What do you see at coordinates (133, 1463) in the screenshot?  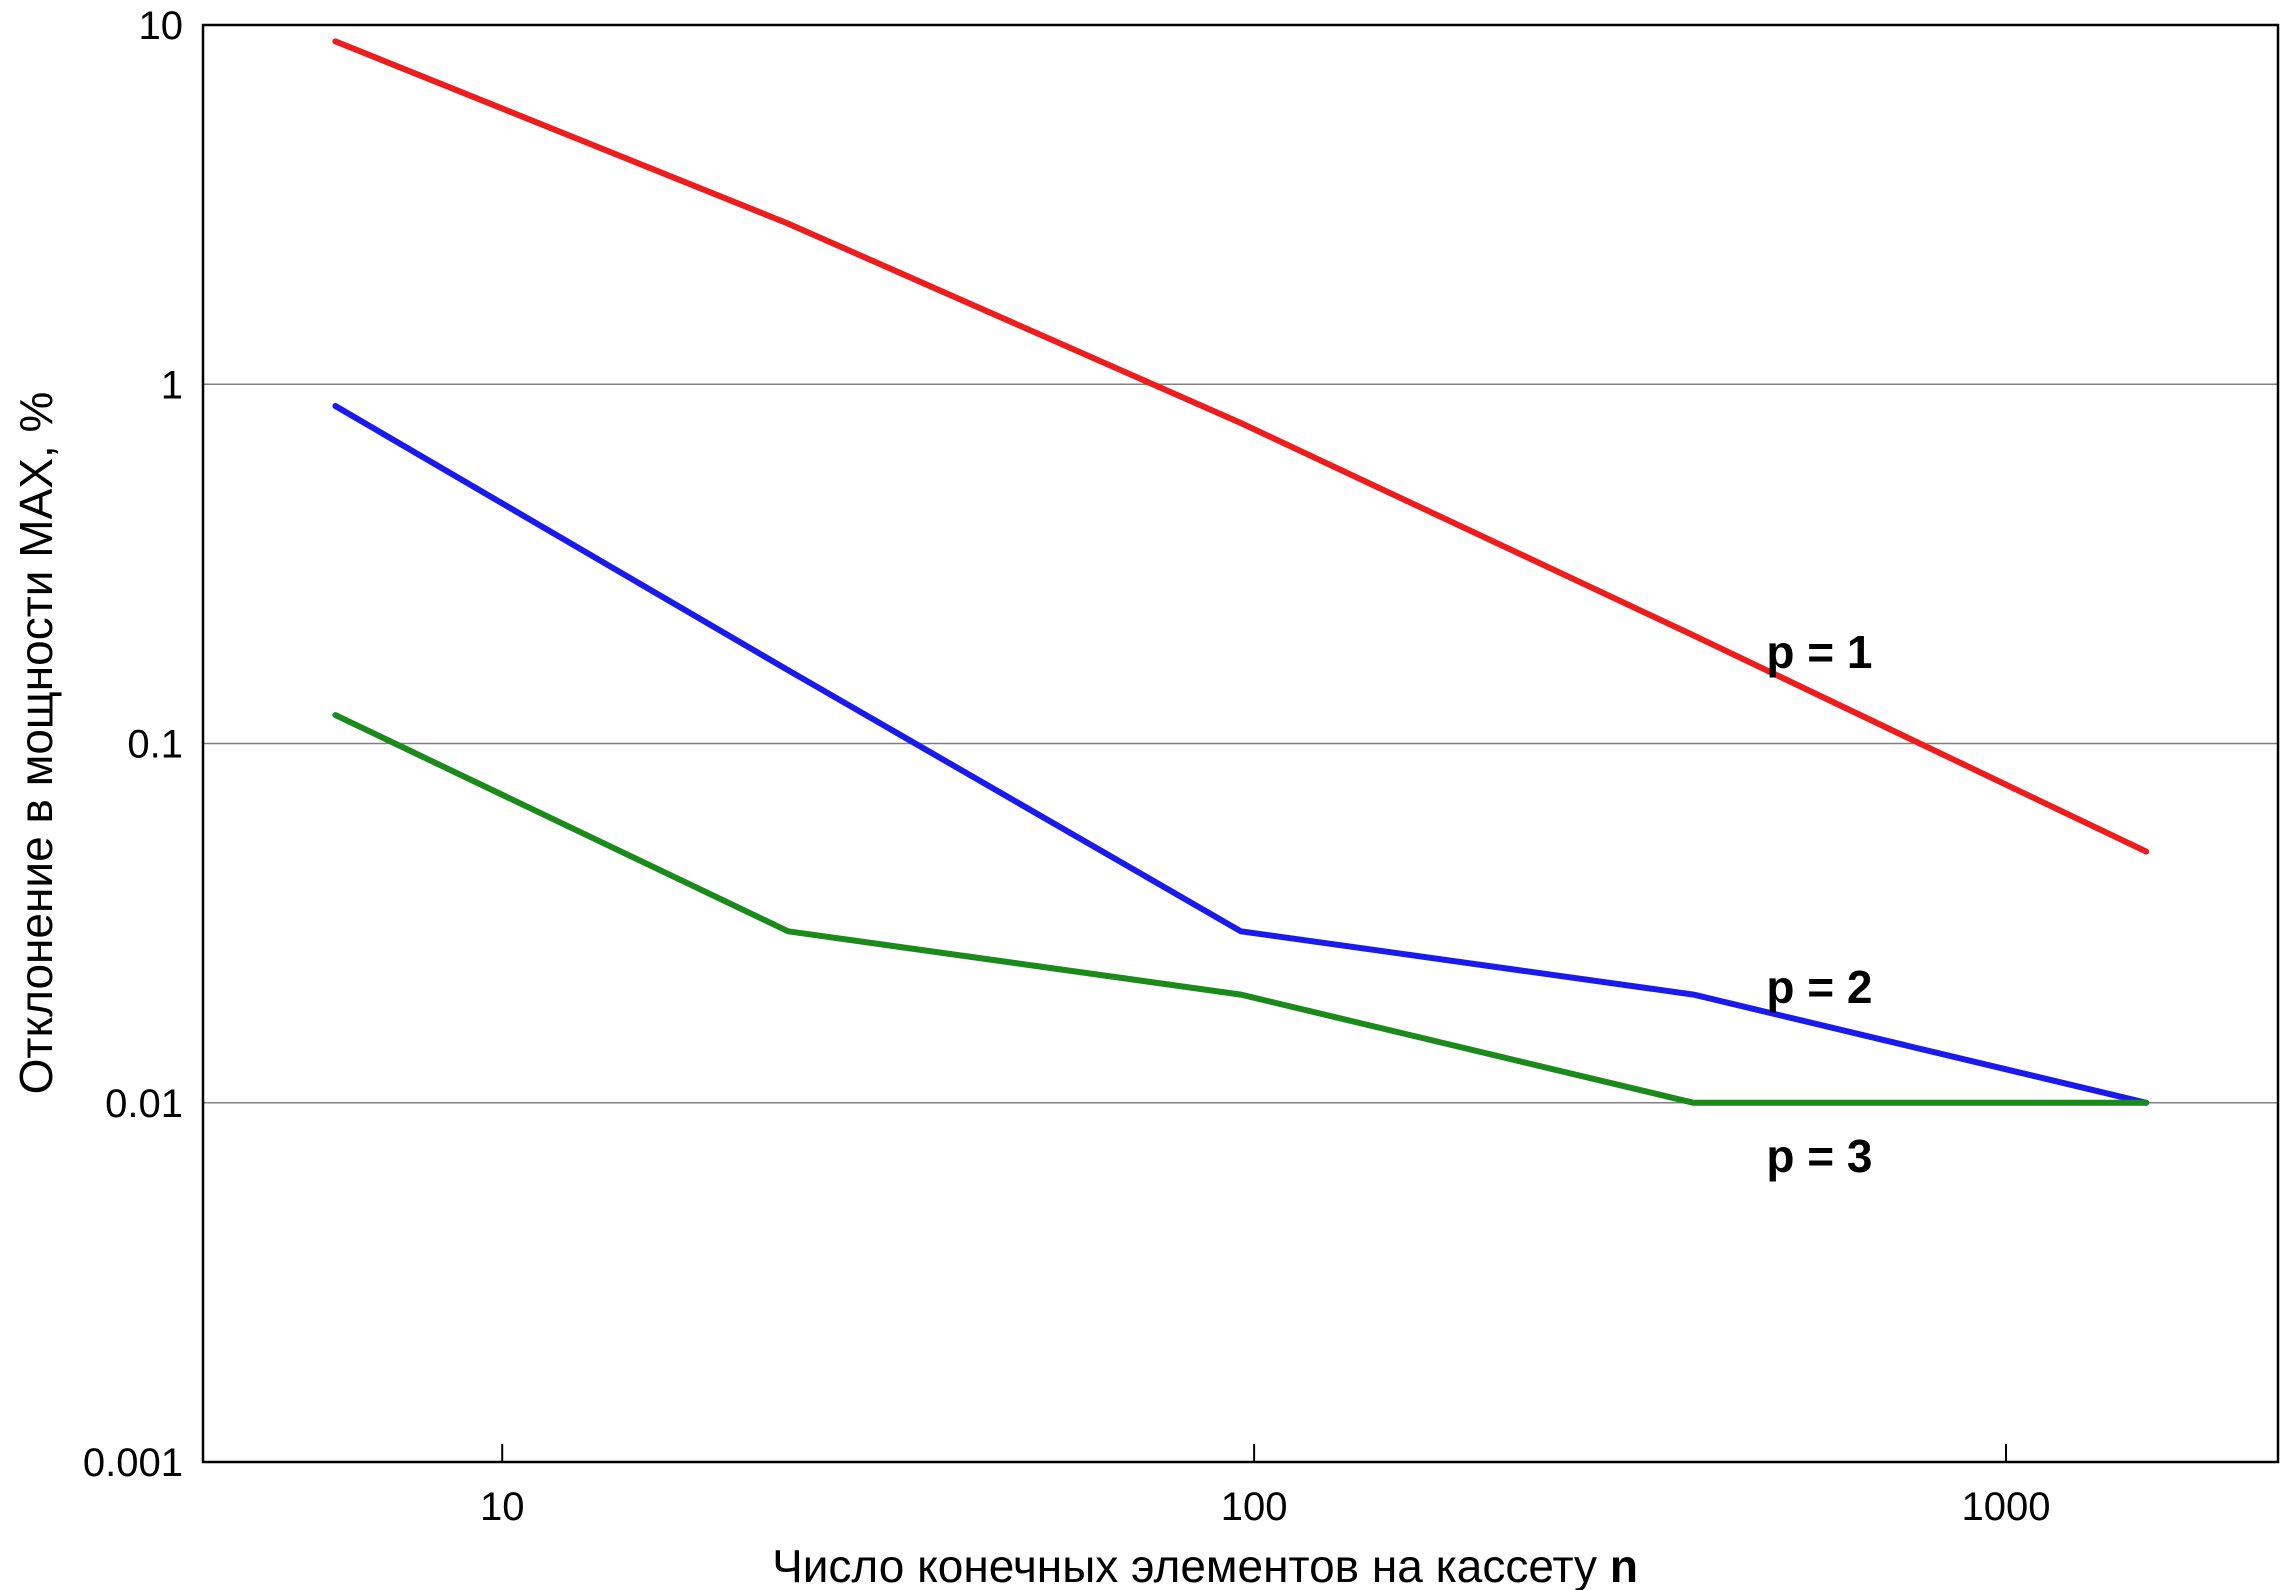 I see `y-tick-label: 0.001` at bounding box center [133, 1463].